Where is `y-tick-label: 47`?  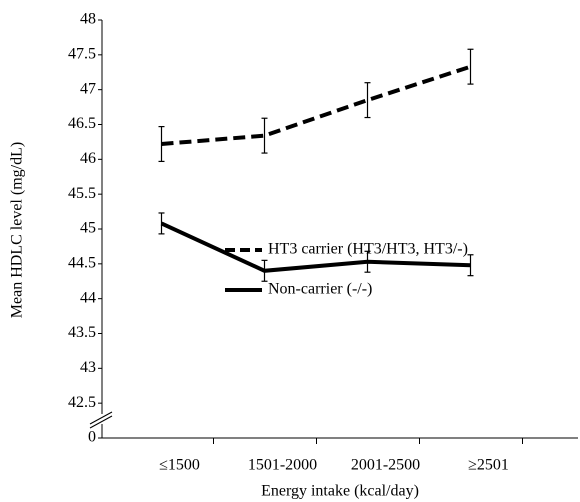
y-tick-label: 47 is located at coordinates (88, 88).